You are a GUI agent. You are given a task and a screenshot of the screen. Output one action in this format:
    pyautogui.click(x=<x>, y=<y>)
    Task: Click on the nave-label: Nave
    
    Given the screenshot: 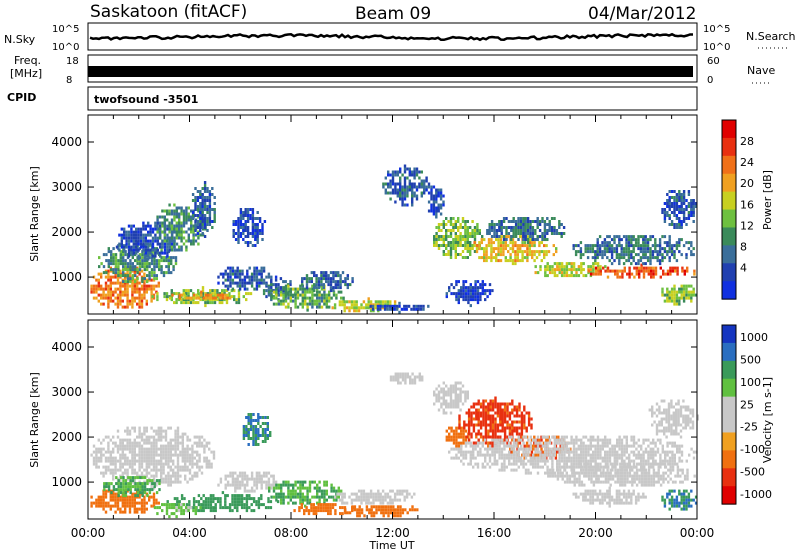 What is the action you would take?
    pyautogui.click(x=761, y=70)
    